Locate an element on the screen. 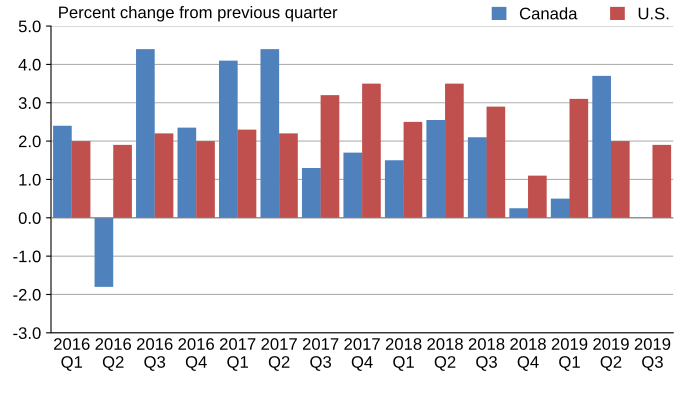 The width and height of the screenshot is (680, 401). x-tick-label: 2019 Q2 is located at coordinates (611, 354).